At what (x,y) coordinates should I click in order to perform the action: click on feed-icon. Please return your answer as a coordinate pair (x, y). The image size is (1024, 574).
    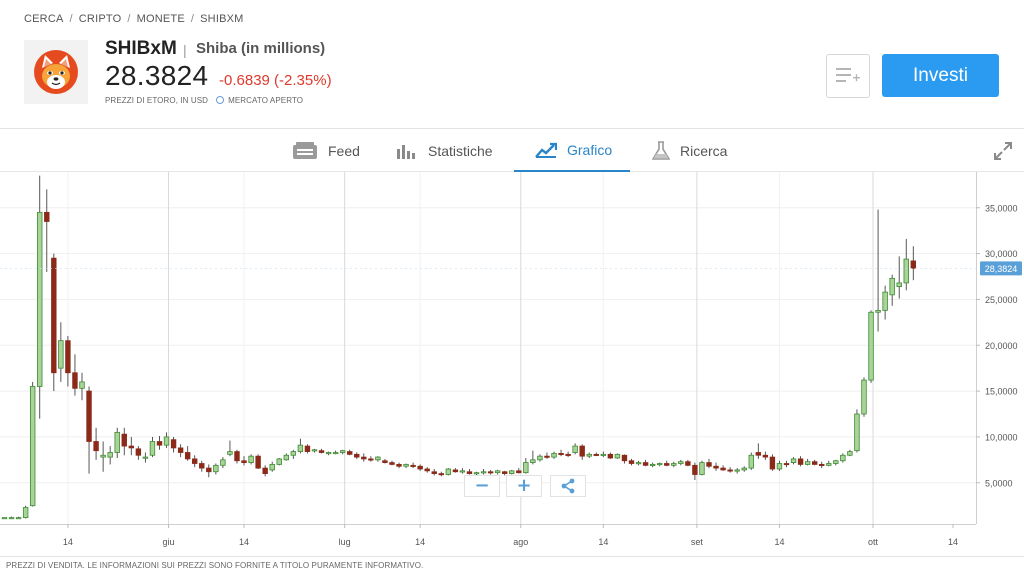
    Looking at the image, I should click on (305, 150).